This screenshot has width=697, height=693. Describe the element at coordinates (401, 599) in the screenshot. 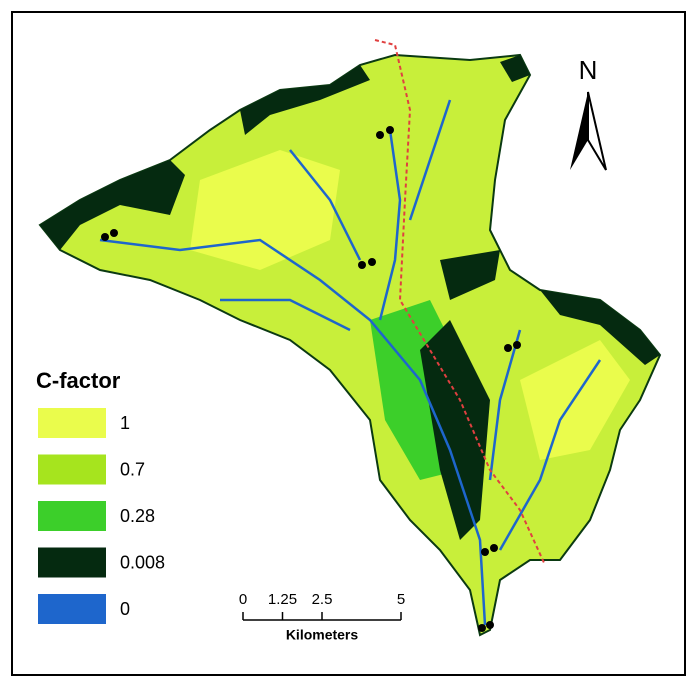

I see `scale-label: 5` at that location.